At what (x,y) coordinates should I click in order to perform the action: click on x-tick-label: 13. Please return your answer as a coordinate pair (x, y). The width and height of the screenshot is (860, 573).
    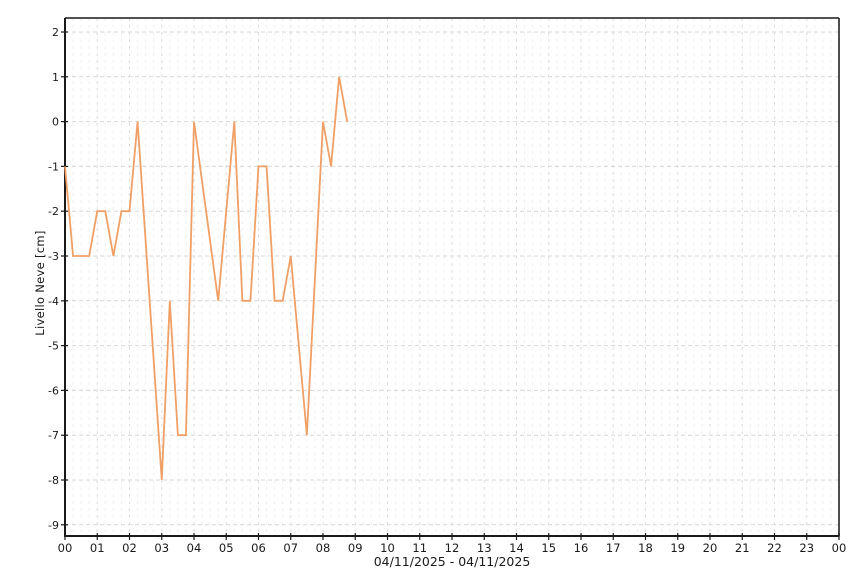
    Looking at the image, I should click on (484, 548).